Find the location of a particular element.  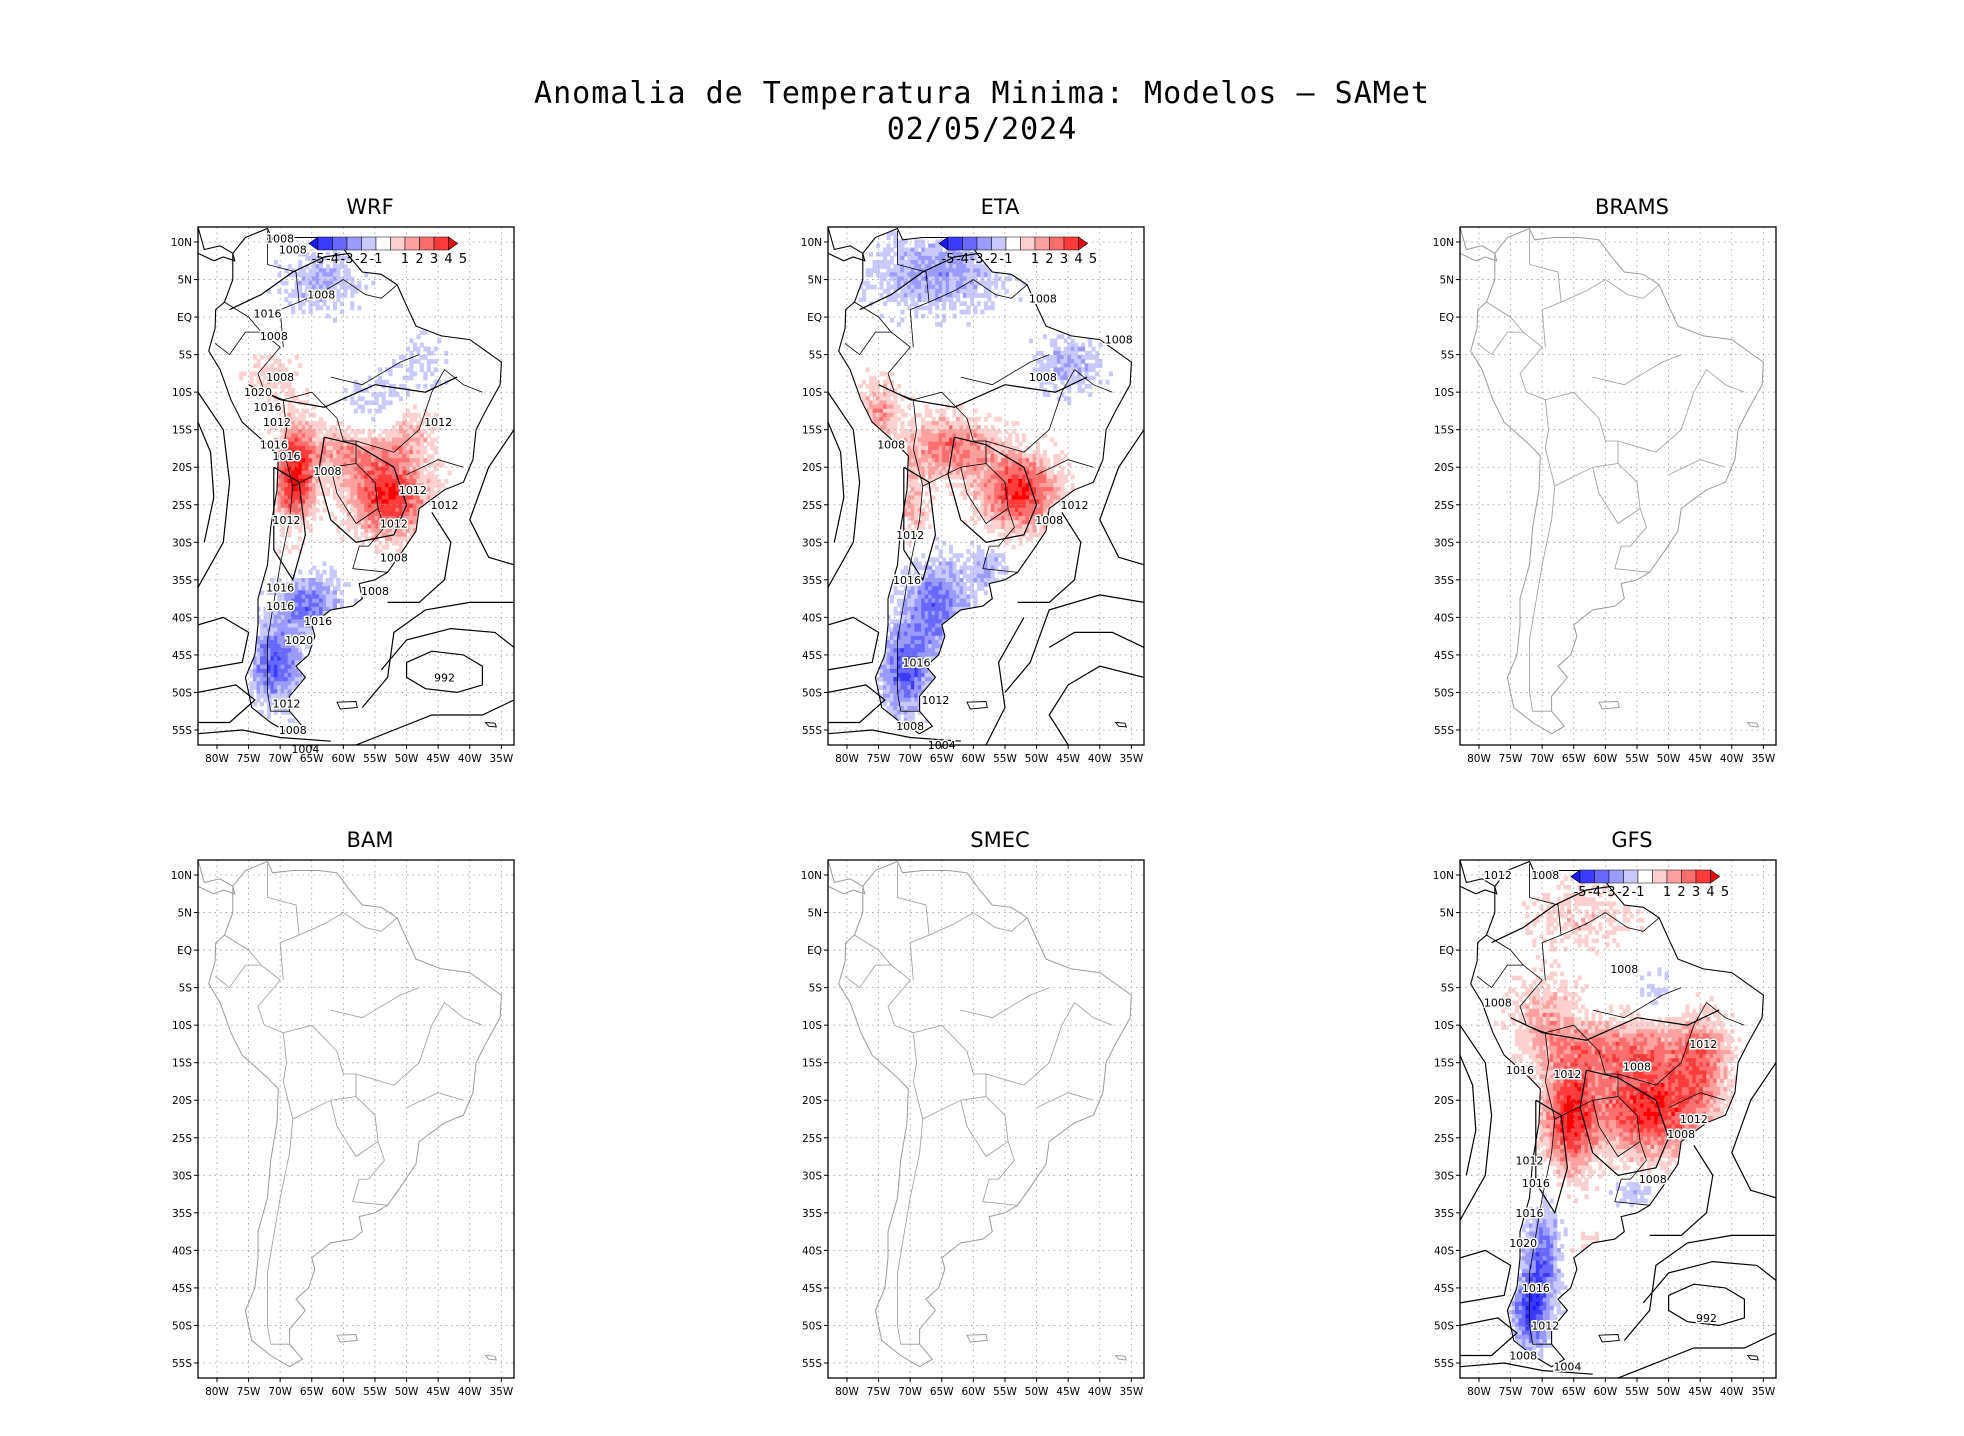

lon-tick-label: 40W is located at coordinates (1100, 1392).